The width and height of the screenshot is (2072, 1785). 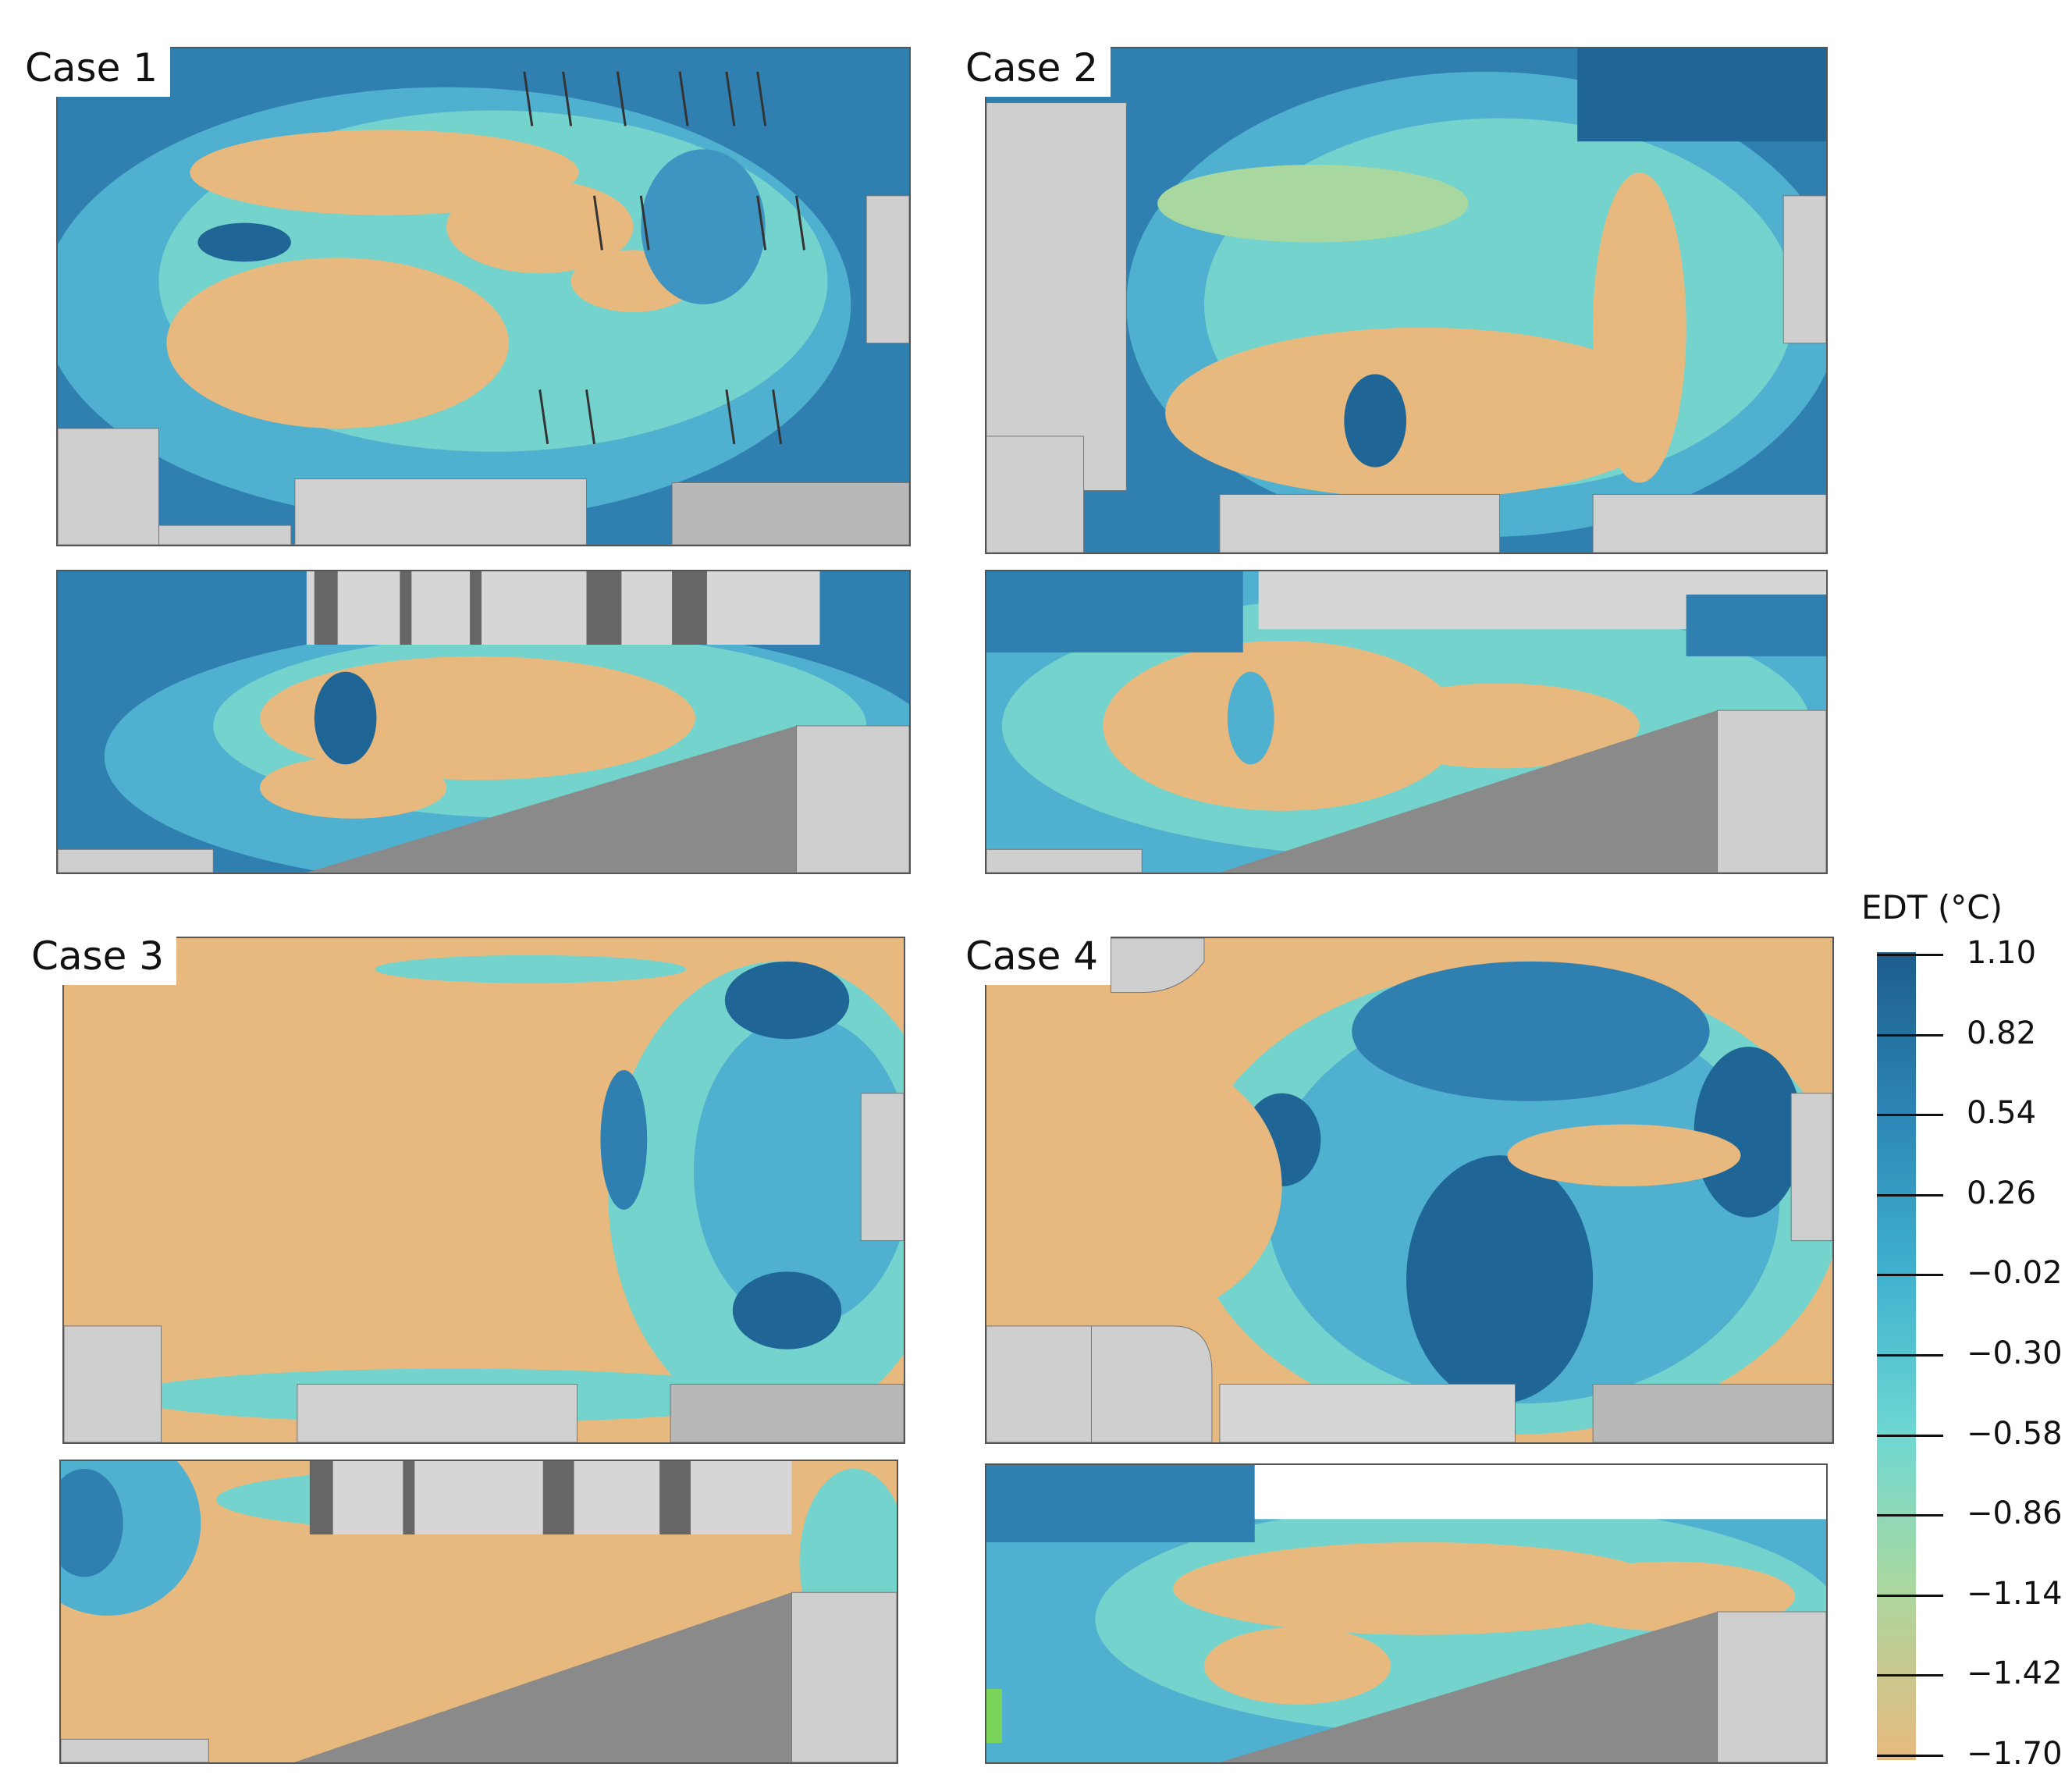 I want to click on case2-section-map, so click(x=1406, y=722).